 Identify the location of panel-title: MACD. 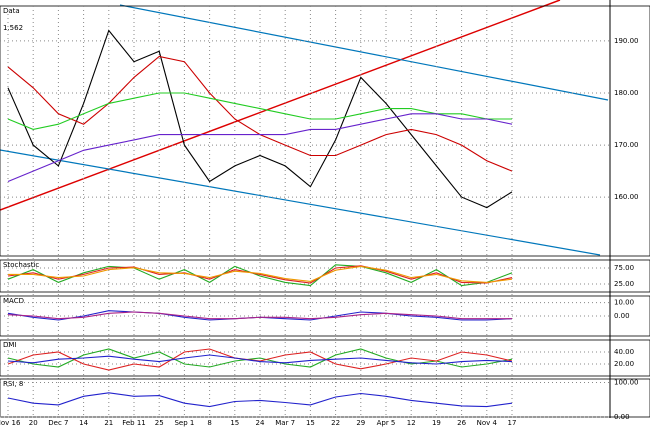
(13, 301).